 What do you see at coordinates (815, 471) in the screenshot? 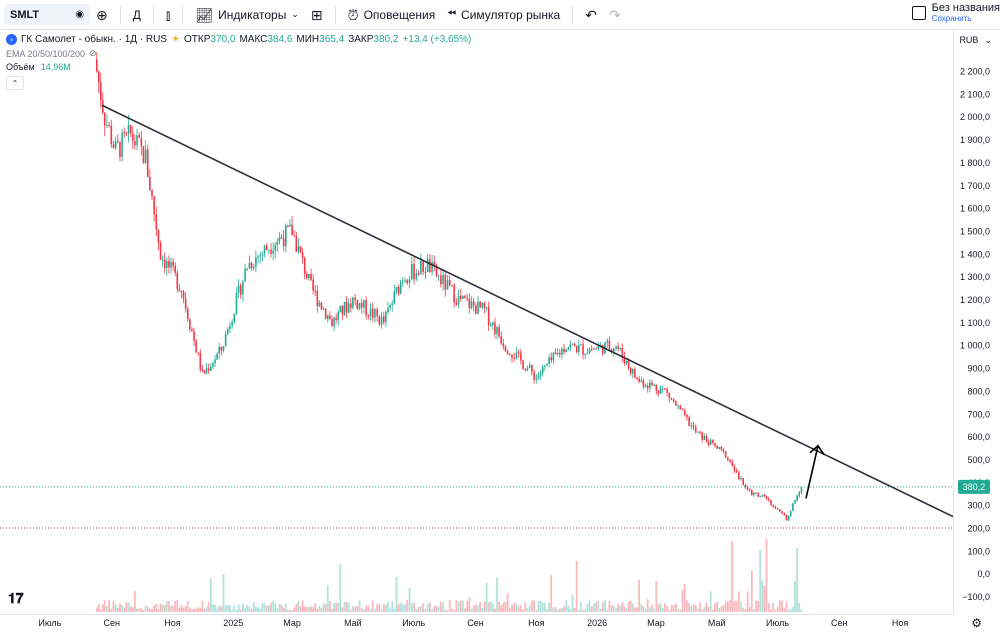
I see `arrow-drawing` at bounding box center [815, 471].